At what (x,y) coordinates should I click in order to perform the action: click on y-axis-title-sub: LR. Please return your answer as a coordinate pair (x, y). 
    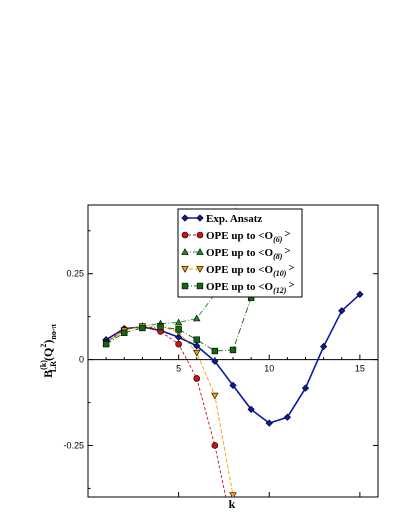
    Looking at the image, I should click on (53, 366).